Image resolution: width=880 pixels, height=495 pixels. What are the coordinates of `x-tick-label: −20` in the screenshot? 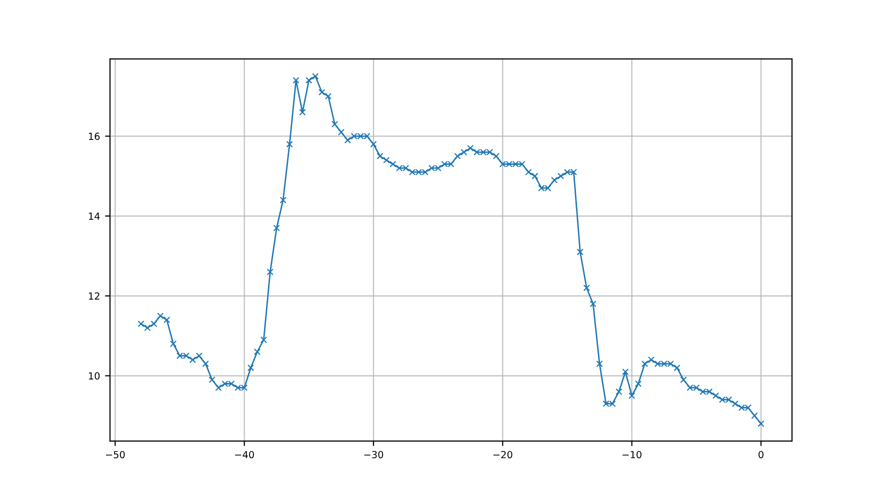 It's located at (502, 454).